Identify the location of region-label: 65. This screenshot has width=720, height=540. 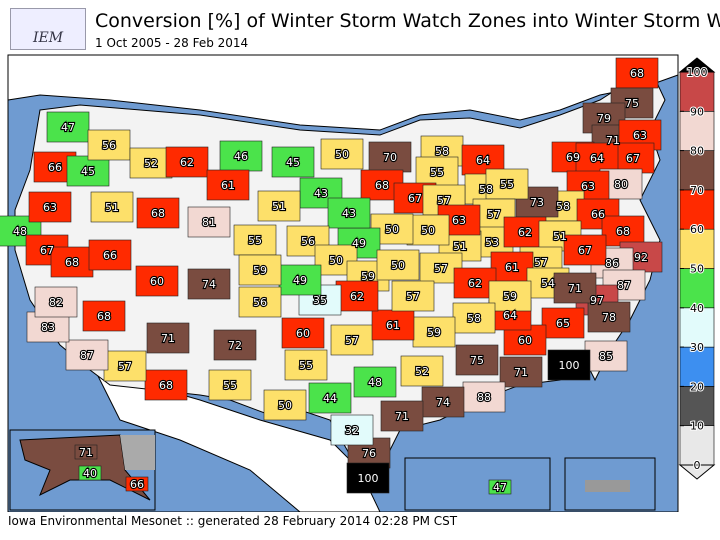
(563, 323).